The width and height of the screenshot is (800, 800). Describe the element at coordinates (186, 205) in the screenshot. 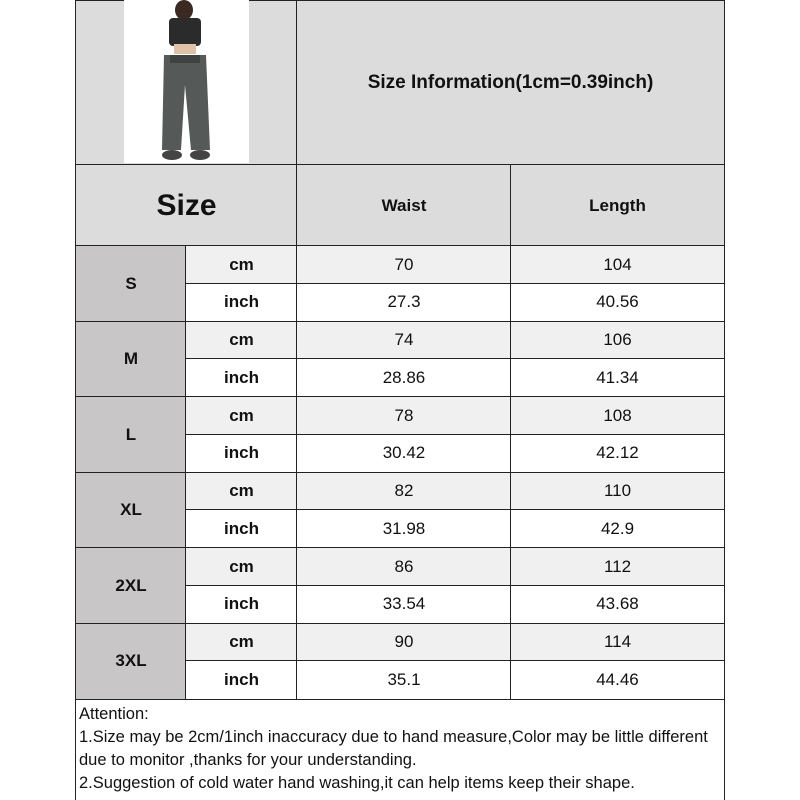

I see `size-header: Size` at that location.